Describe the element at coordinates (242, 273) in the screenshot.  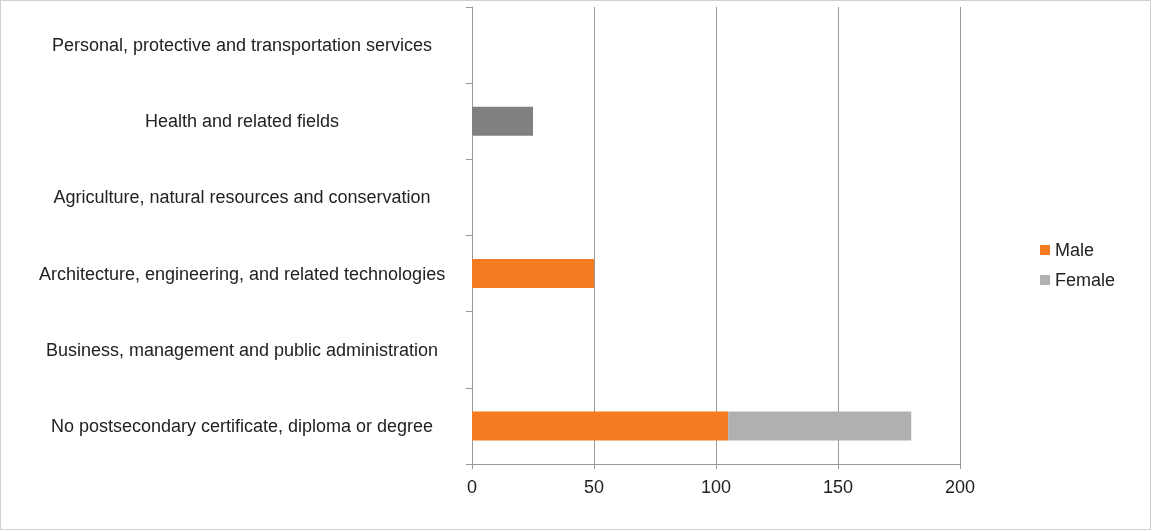
I see `y-tick-label: Architecture, engineering, and related technologies` at that location.